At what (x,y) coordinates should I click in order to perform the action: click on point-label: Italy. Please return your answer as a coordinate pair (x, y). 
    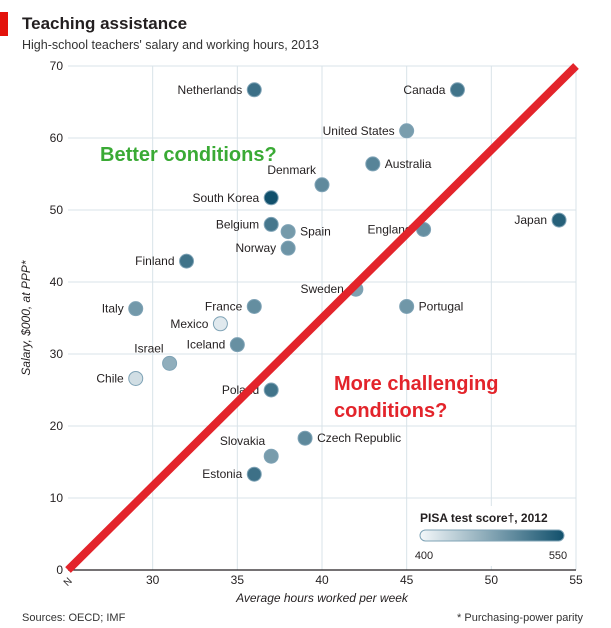
    Looking at the image, I should click on (113, 309).